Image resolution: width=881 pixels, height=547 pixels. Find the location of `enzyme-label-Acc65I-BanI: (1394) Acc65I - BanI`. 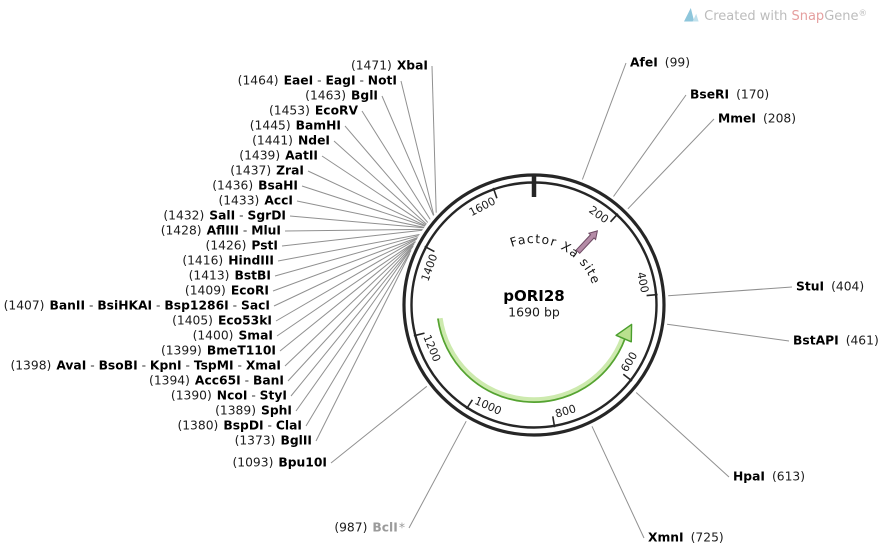

enzyme-label-Acc65I-BanI: (1394) Acc65I - BanI is located at coordinates (216, 381).